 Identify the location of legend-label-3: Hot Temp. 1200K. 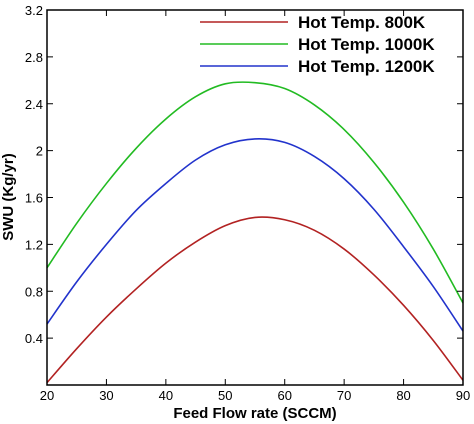
(366, 66).